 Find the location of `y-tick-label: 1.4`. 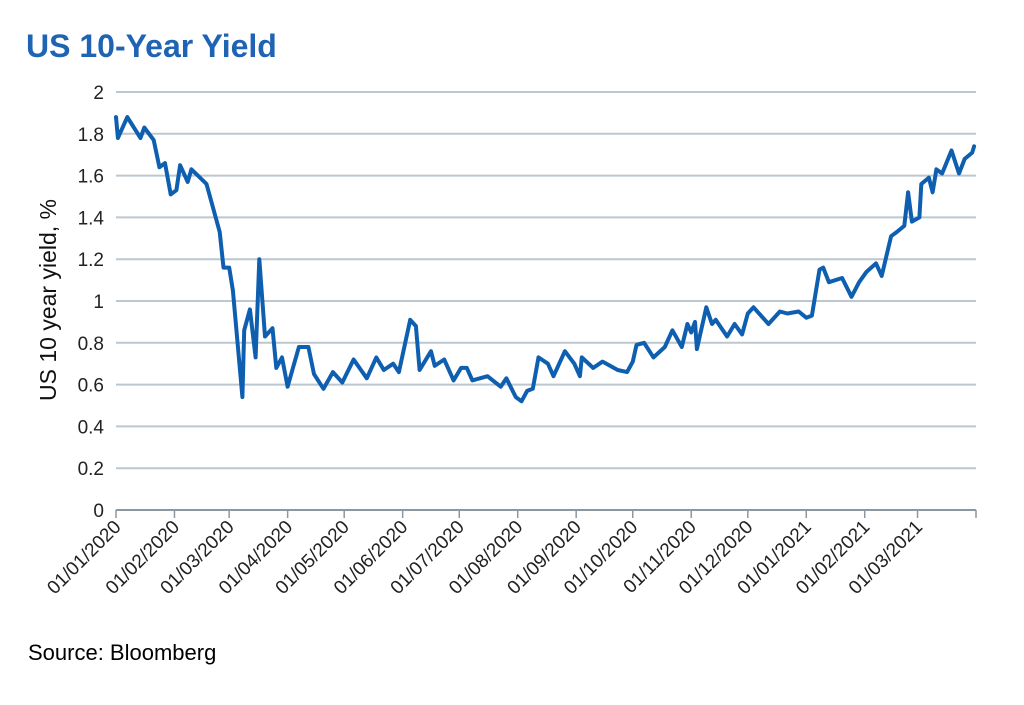

y-tick-label: 1.4 is located at coordinates (91, 218).